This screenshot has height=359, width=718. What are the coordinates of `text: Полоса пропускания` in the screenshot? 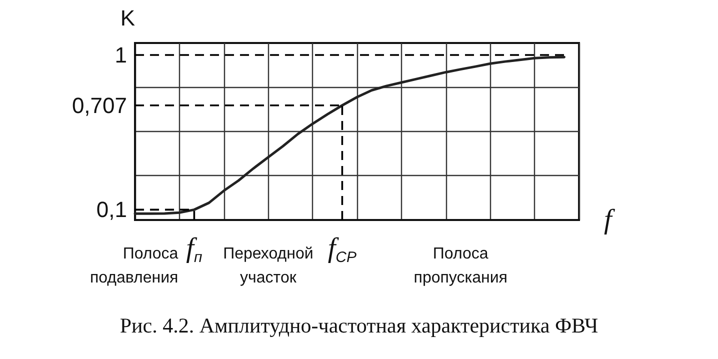 It's located at (461, 266).